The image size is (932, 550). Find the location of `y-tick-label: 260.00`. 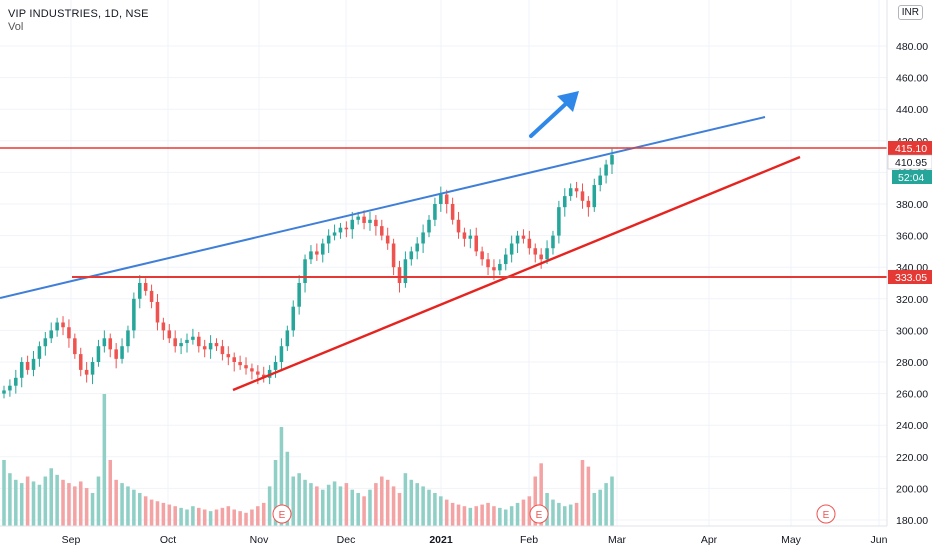

y-tick-label: 260.00 is located at coordinates (912, 395).